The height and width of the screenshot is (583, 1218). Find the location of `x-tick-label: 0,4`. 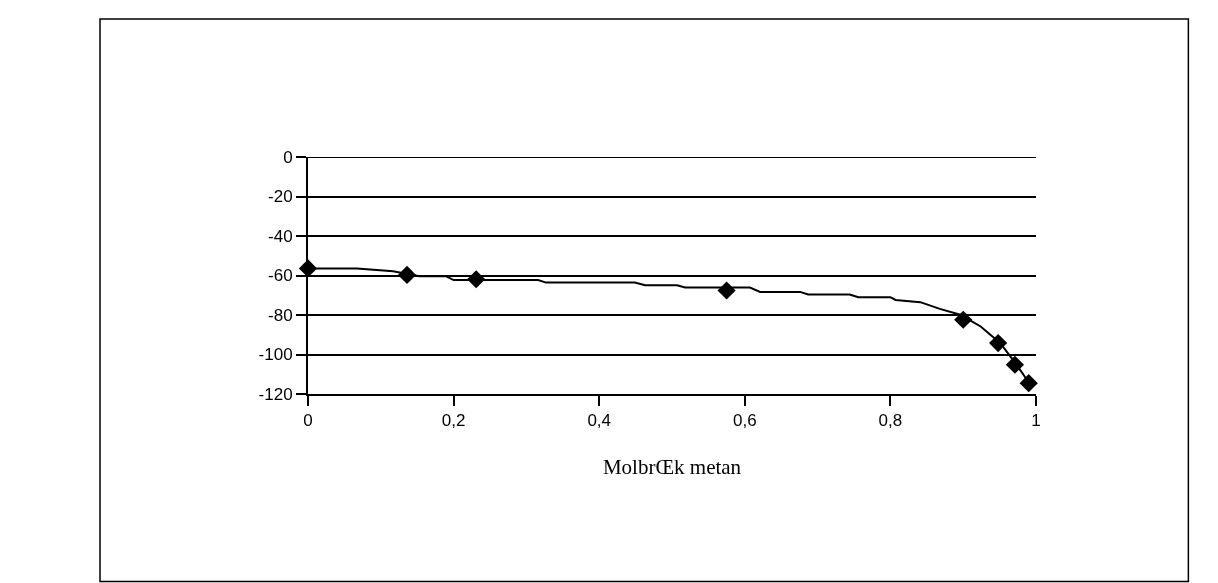

x-tick-label: 0,4 is located at coordinates (599, 421).